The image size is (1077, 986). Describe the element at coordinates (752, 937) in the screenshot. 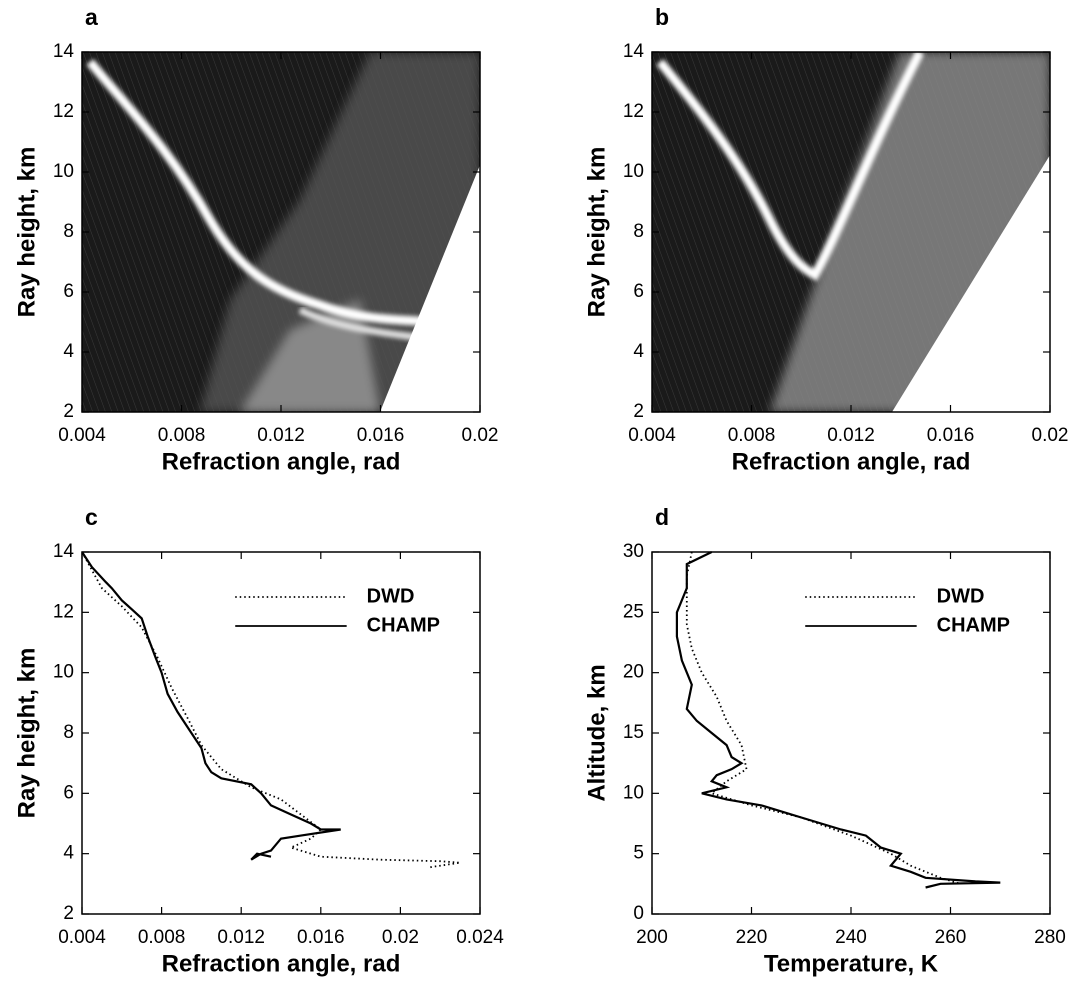

I see `x-tick-label: 220` at that location.